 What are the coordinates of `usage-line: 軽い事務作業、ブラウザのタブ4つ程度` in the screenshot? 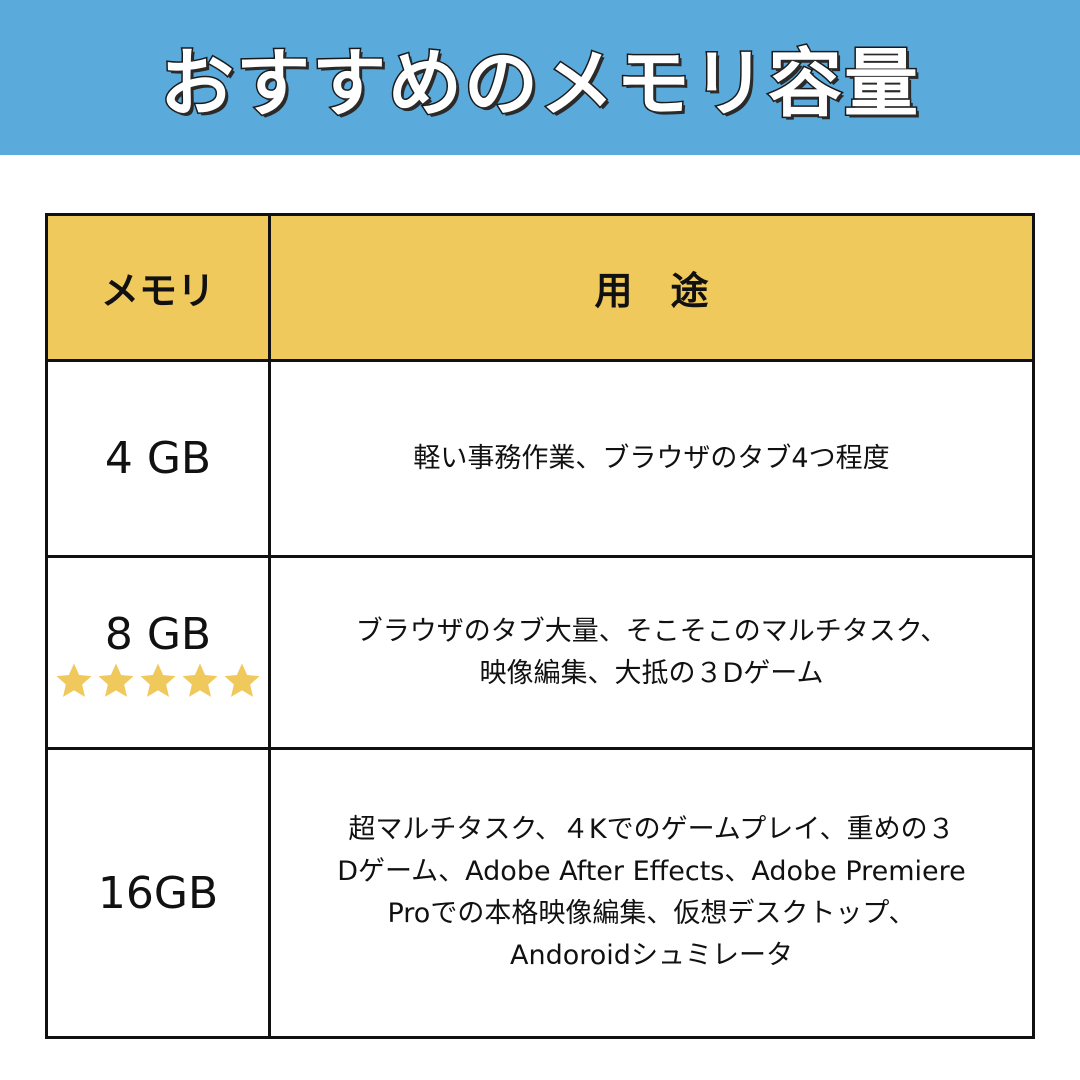 It's located at (651, 458).